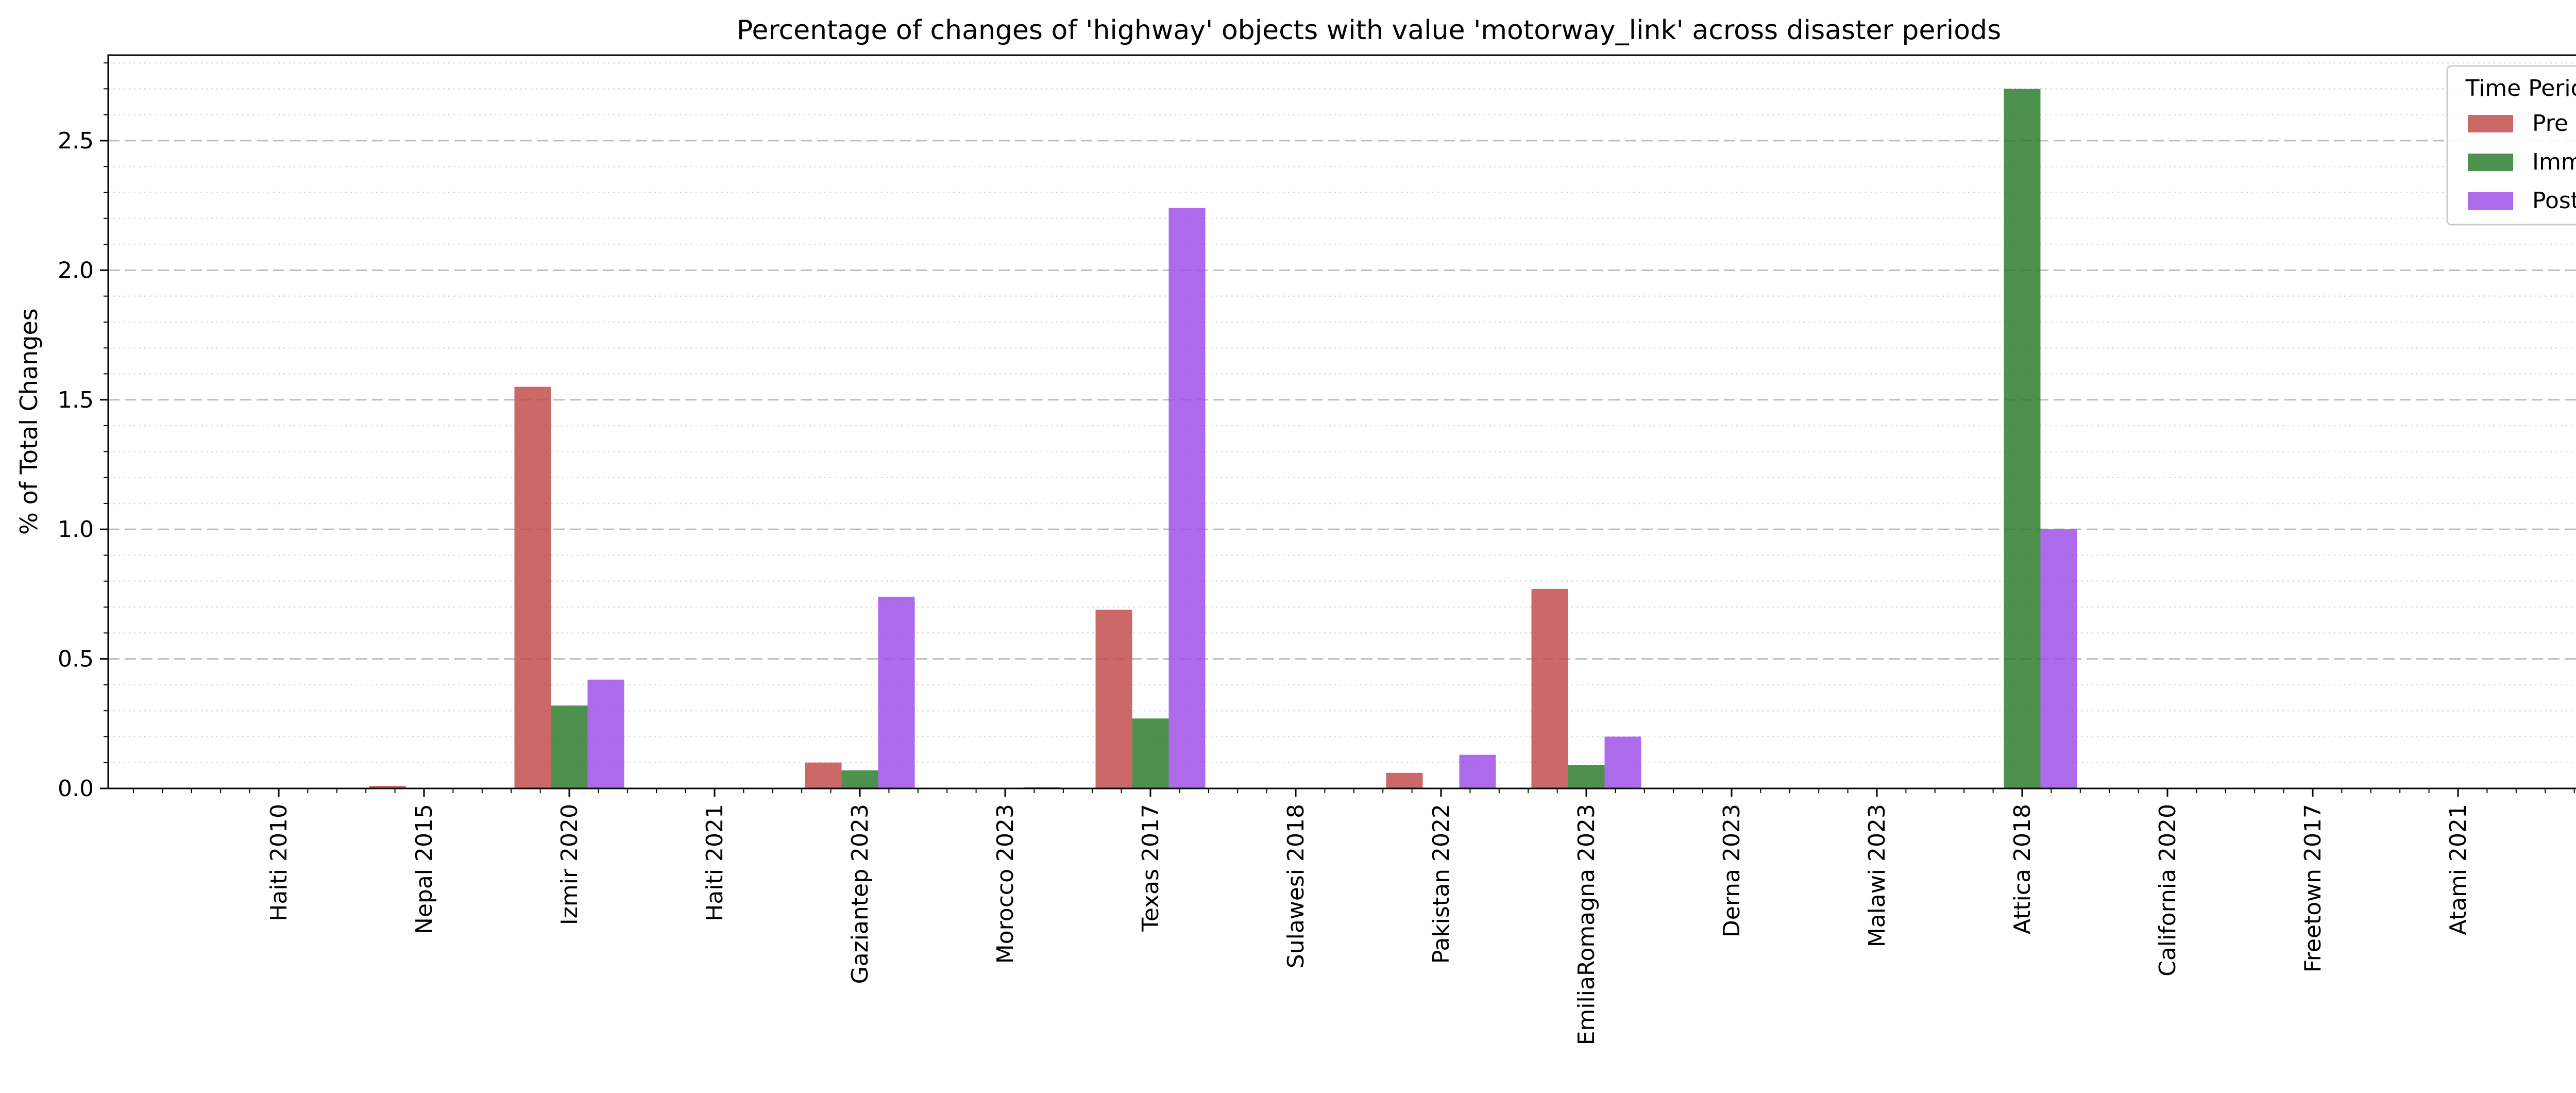 The width and height of the screenshot is (2576, 1093). I want to click on x-tick-label: Izmir 2020, so click(569, 864).